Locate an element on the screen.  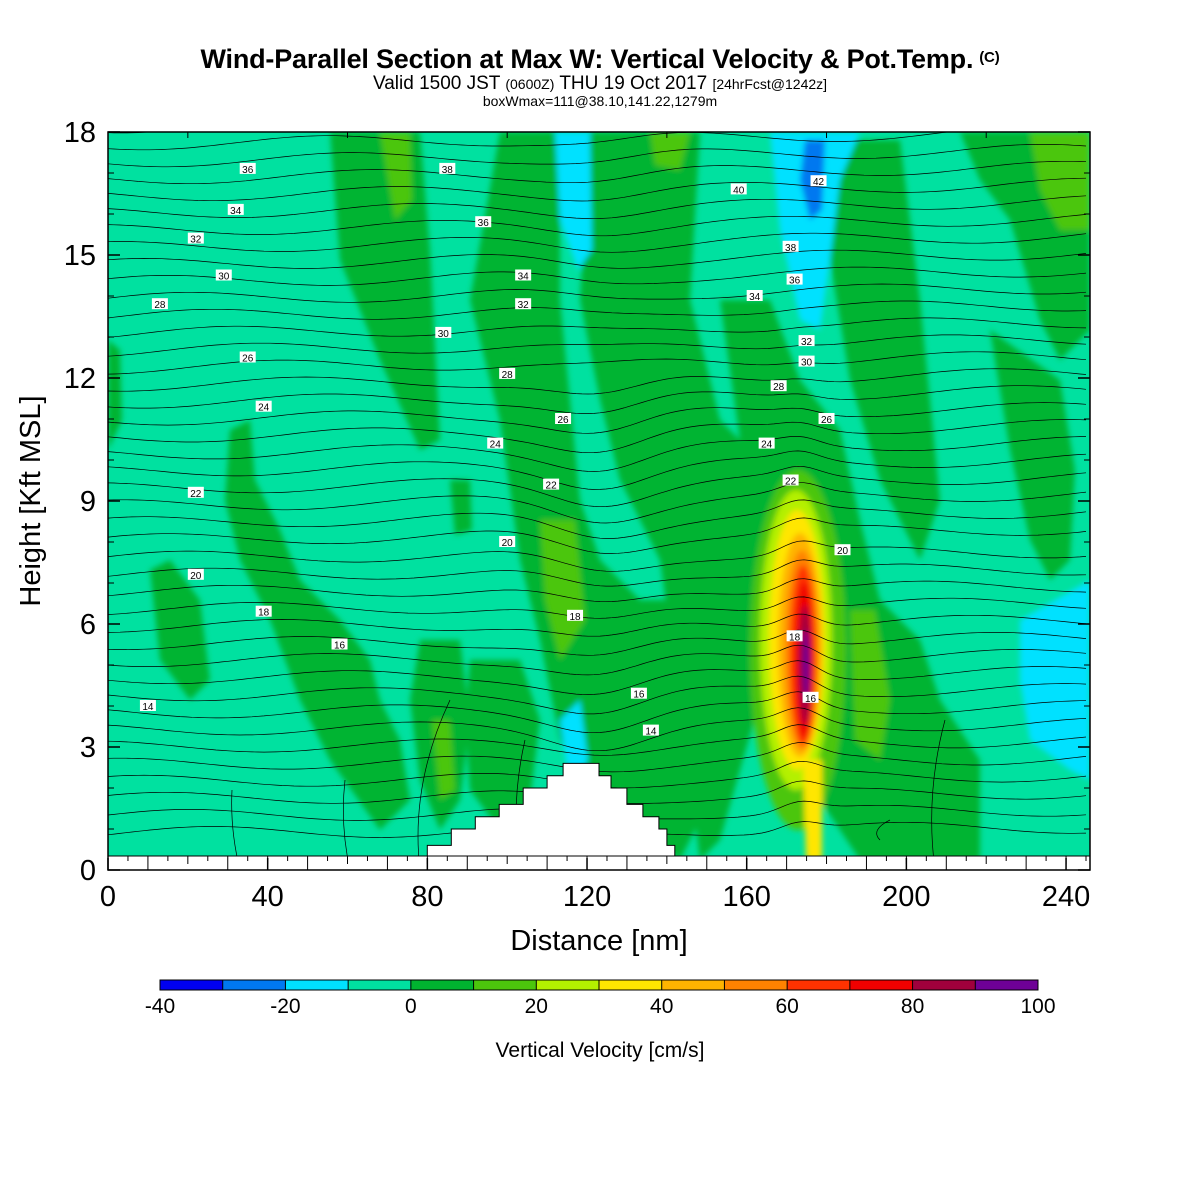
x-axis-label: Distance [nm] is located at coordinates (598, 941).